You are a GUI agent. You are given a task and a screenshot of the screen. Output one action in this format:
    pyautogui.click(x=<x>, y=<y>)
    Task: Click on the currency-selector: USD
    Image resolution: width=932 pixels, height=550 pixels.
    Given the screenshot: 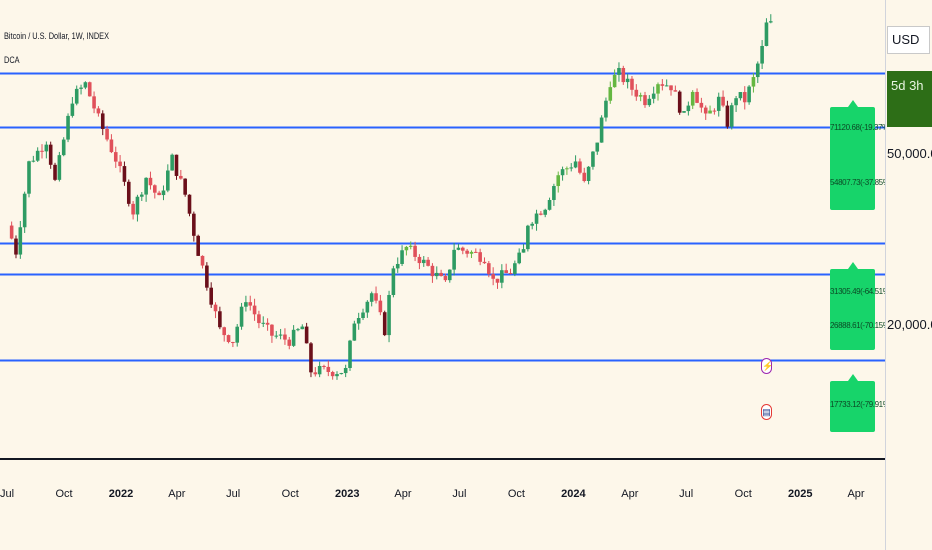 What is the action you would take?
    pyautogui.click(x=908, y=40)
    